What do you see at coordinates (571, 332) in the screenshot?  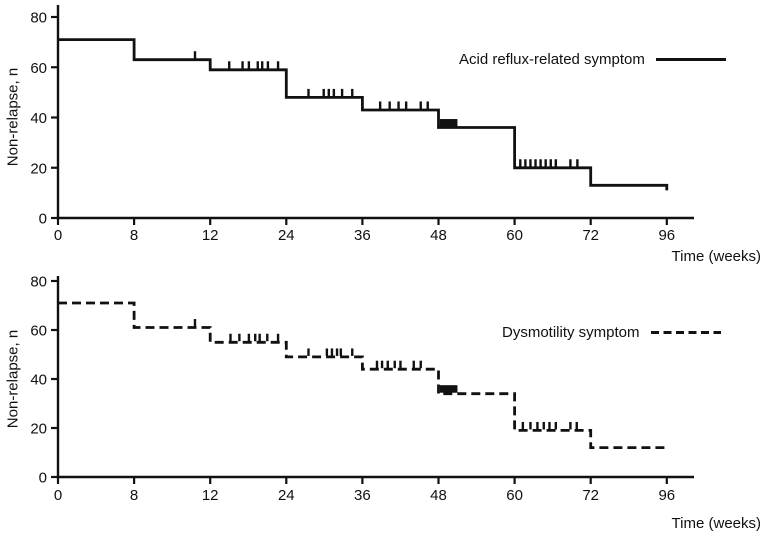 I see `legend-label: Dysmotility symptom` at bounding box center [571, 332].